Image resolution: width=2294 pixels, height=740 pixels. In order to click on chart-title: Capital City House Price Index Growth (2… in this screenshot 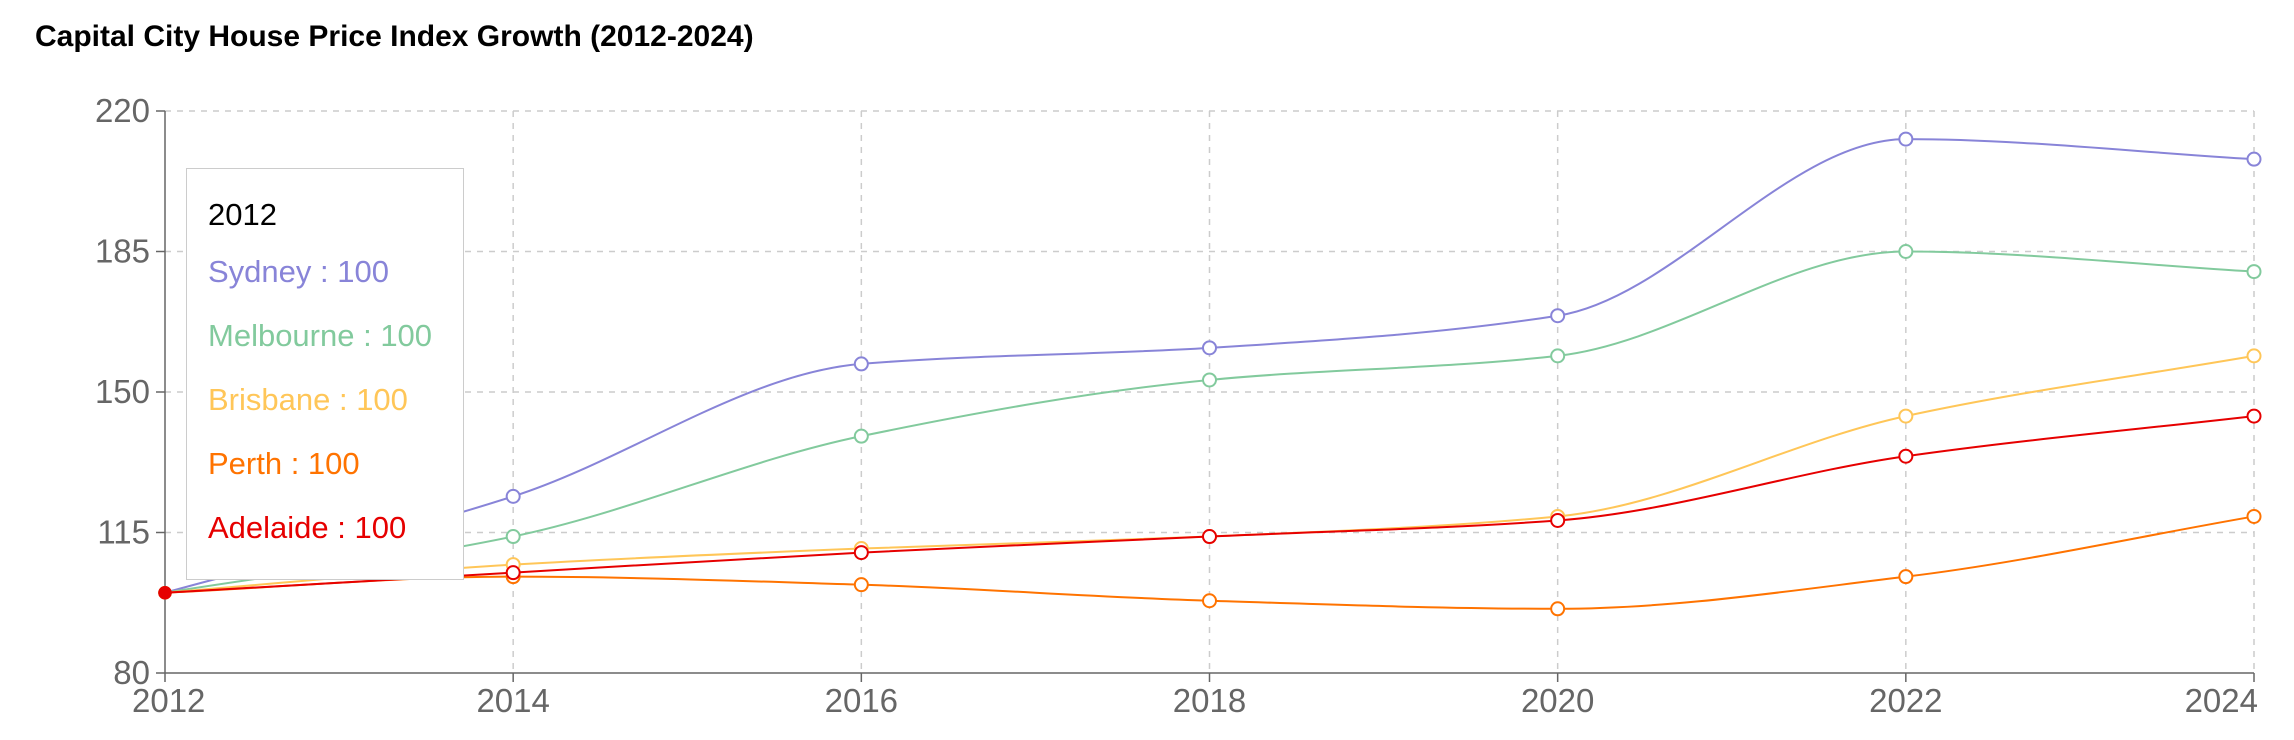, I will do `click(394, 36)`.